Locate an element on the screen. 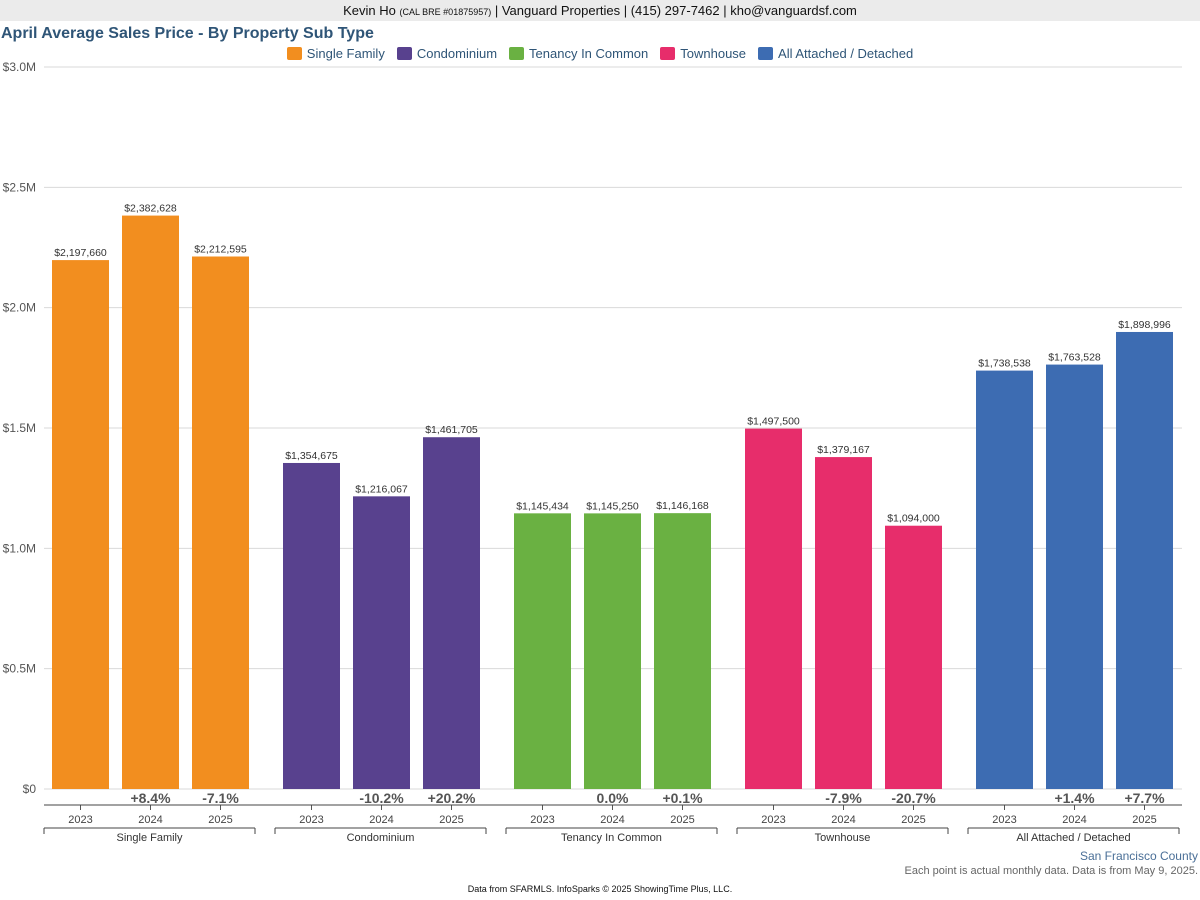  group-label: Single Family is located at coordinates (149, 838).